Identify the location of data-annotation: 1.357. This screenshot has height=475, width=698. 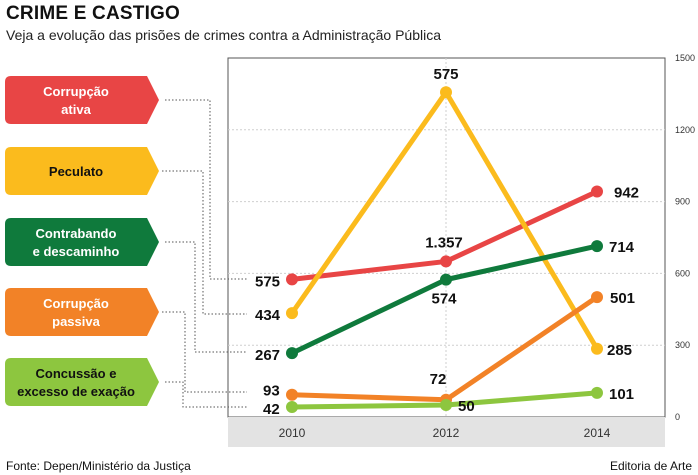
(444, 242).